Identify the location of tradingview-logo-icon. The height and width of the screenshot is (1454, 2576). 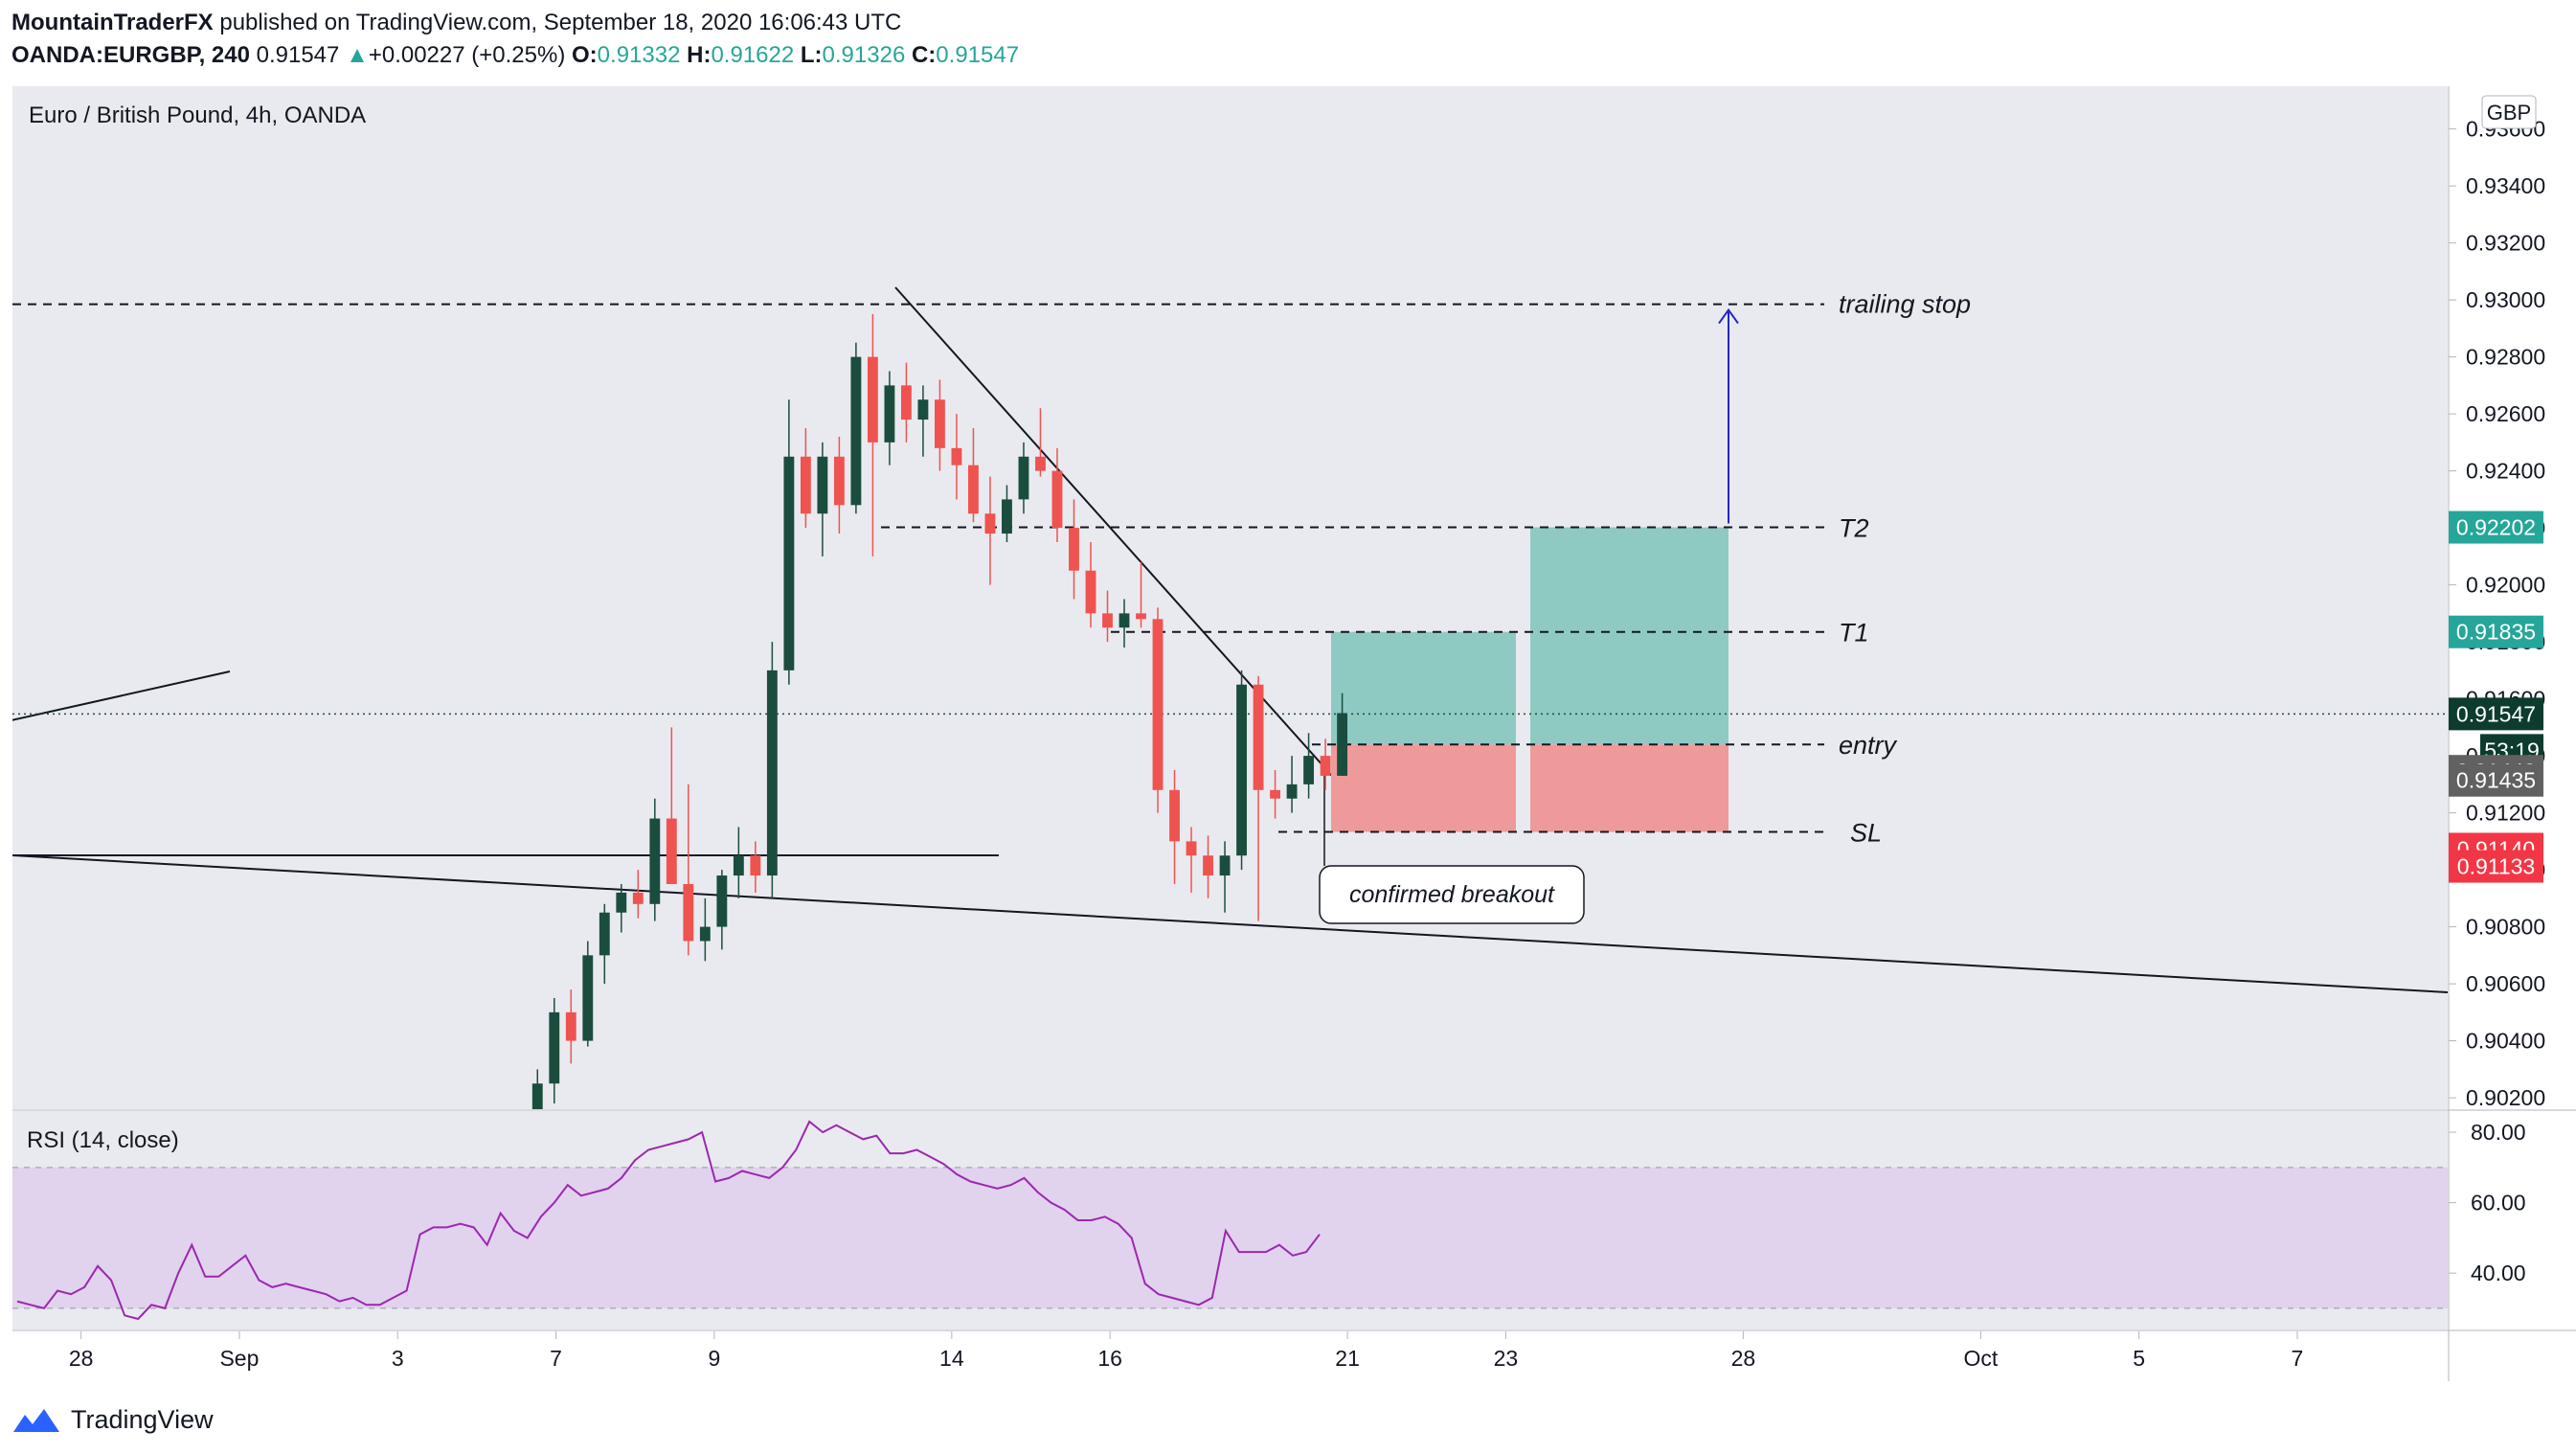
(36, 1419).